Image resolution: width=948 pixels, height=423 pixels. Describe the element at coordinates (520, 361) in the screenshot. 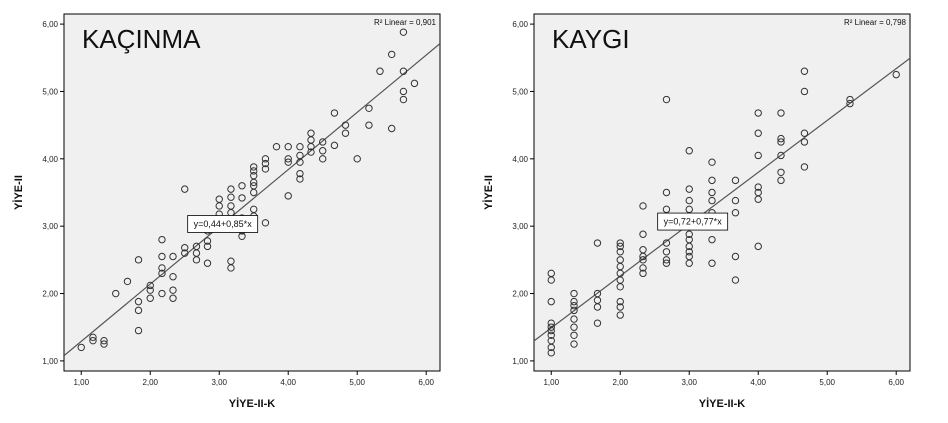

I see `right-y-tick-label: 1,00` at that location.